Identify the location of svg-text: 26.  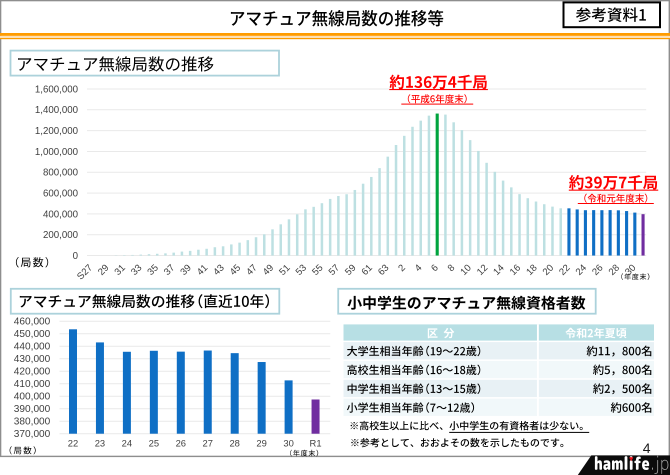
(181, 443).